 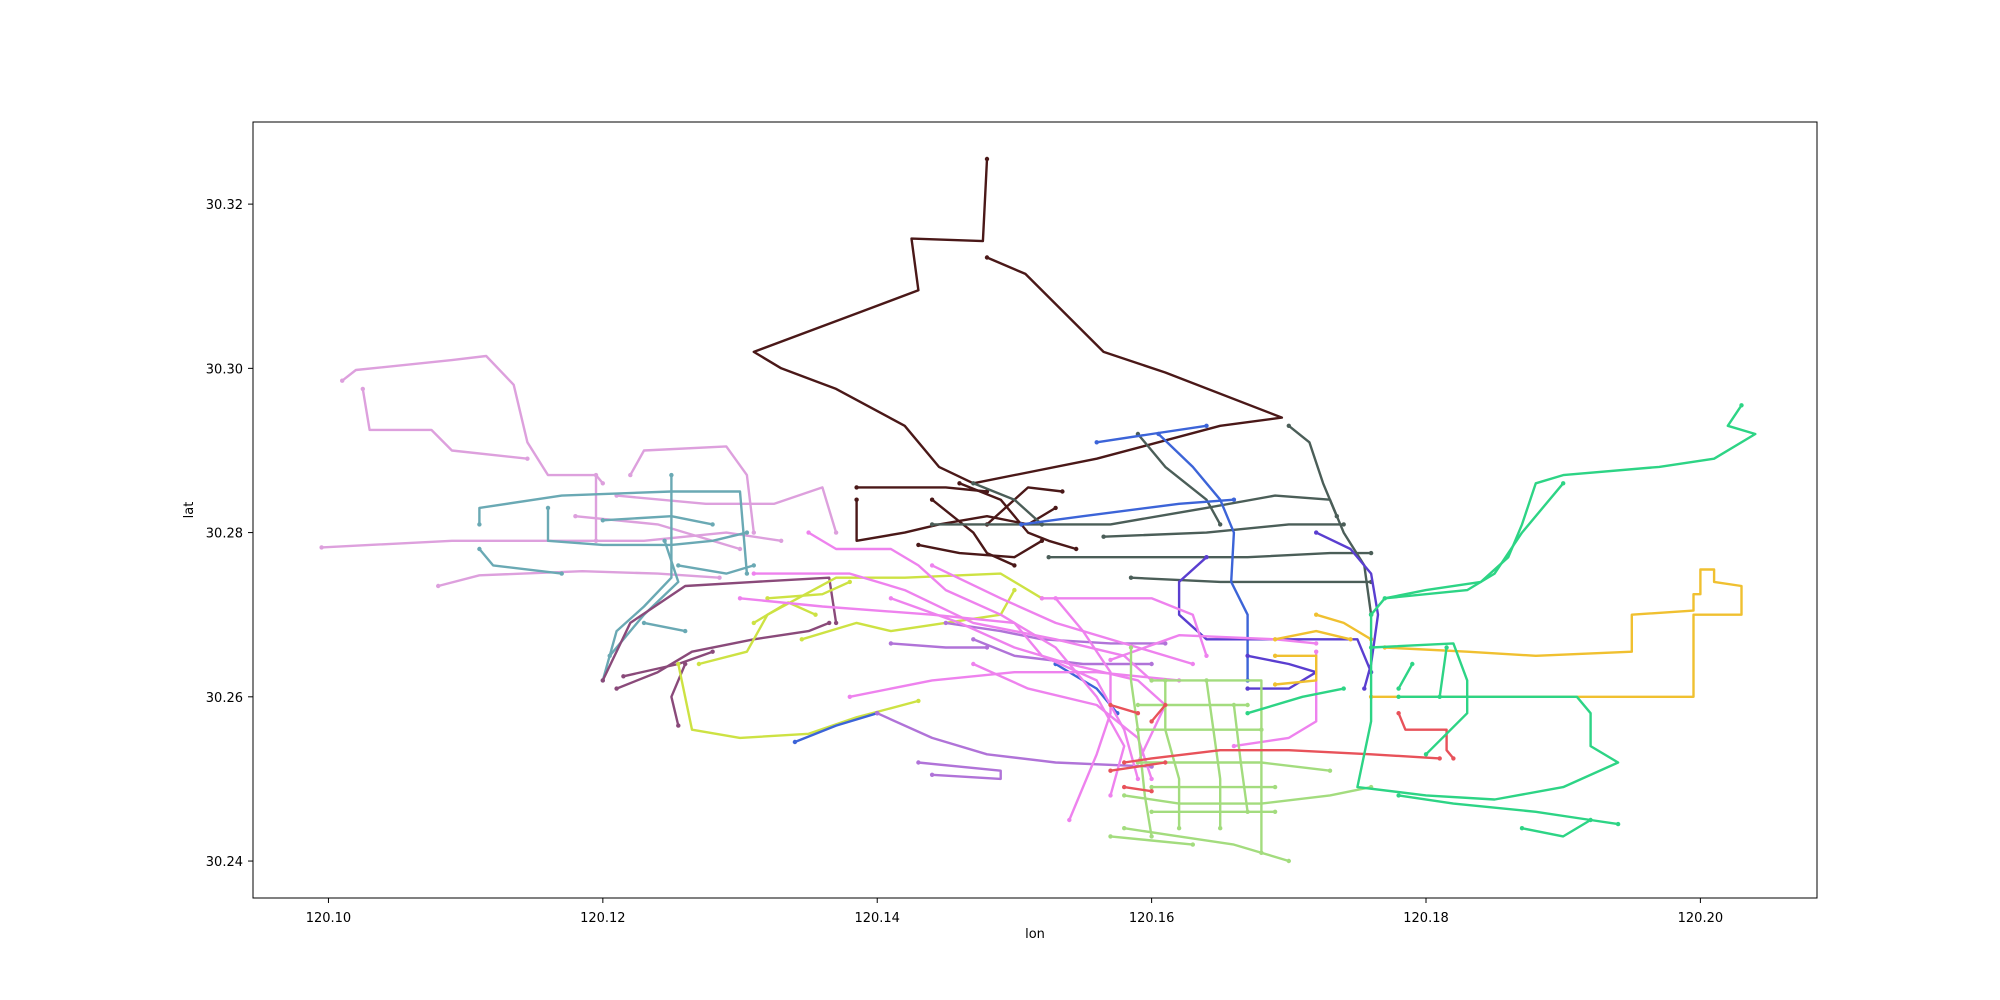 I want to click on x-tick-label: 120.12, so click(x=603, y=918).